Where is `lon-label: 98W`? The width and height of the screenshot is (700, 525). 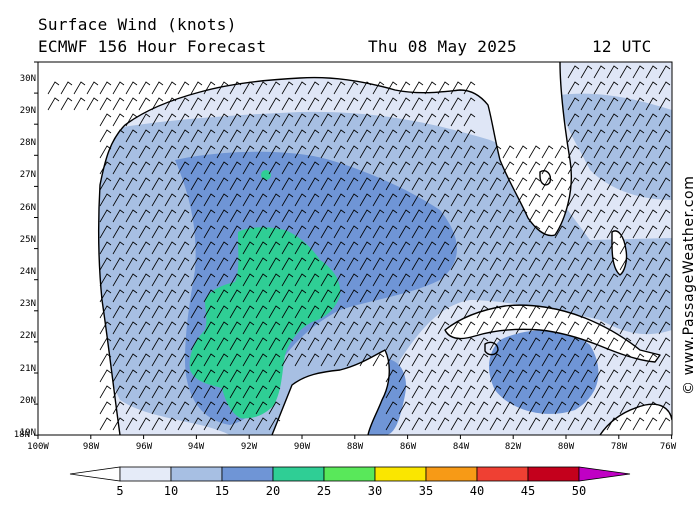 lon-label: 98W is located at coordinates (91, 447).